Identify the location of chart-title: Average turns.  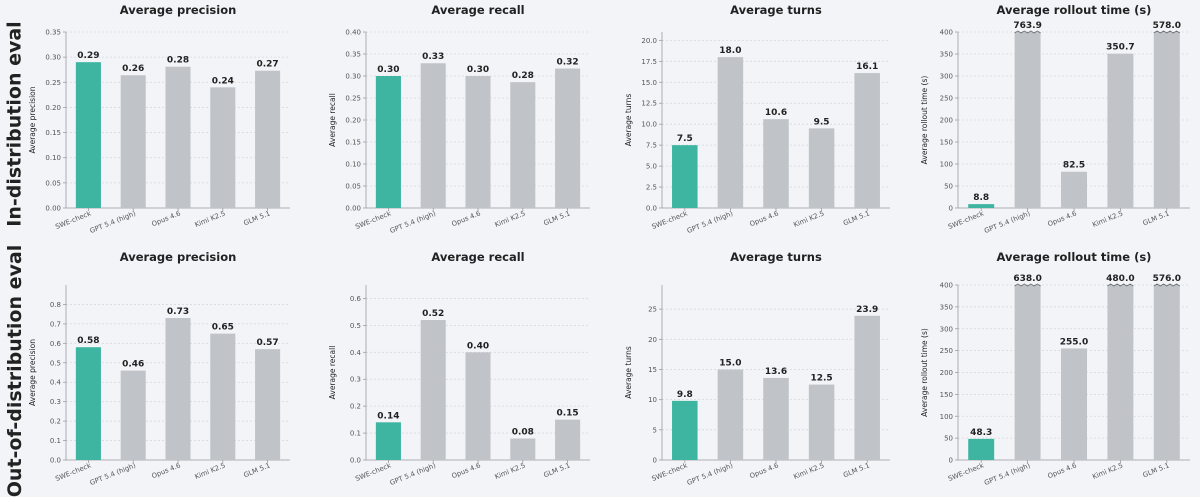
(776, 257).